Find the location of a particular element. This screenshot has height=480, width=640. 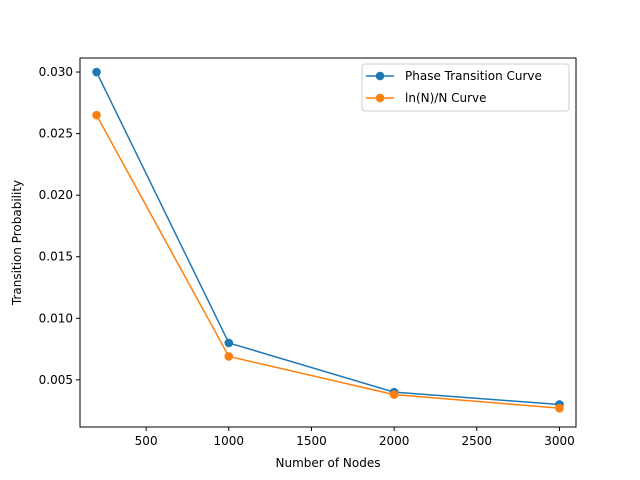

x-tick-label: 1000 is located at coordinates (229, 441).